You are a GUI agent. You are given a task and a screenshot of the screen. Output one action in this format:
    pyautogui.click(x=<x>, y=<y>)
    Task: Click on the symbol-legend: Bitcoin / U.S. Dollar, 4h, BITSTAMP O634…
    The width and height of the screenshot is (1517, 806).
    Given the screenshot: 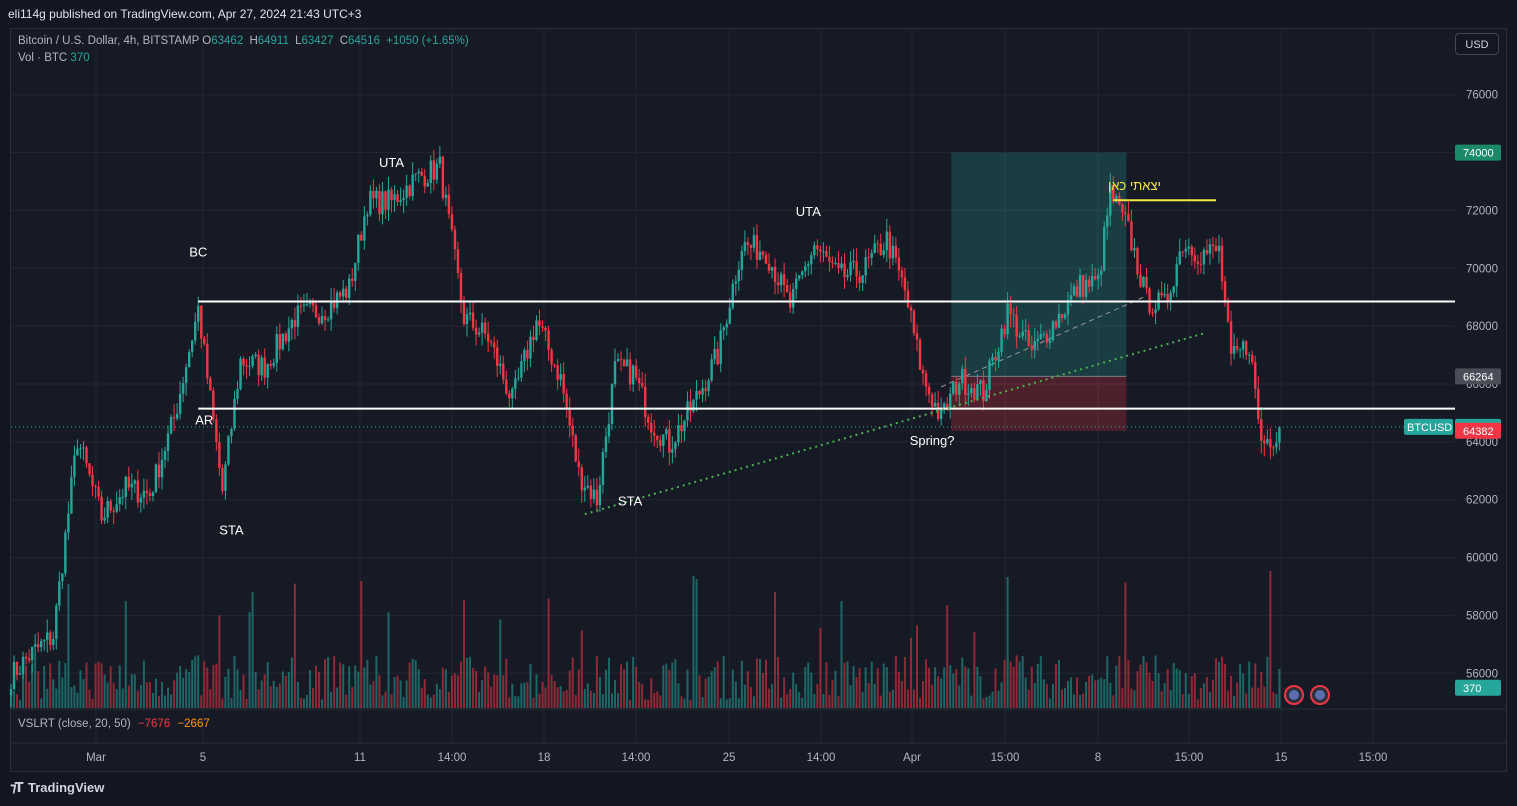 What is the action you would take?
    pyautogui.click(x=245, y=41)
    